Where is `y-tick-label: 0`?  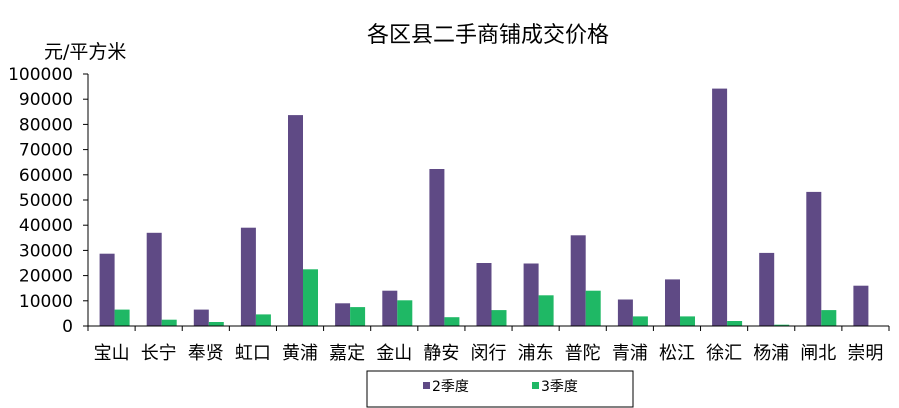
y-tick-label: 0 is located at coordinates (67, 327).